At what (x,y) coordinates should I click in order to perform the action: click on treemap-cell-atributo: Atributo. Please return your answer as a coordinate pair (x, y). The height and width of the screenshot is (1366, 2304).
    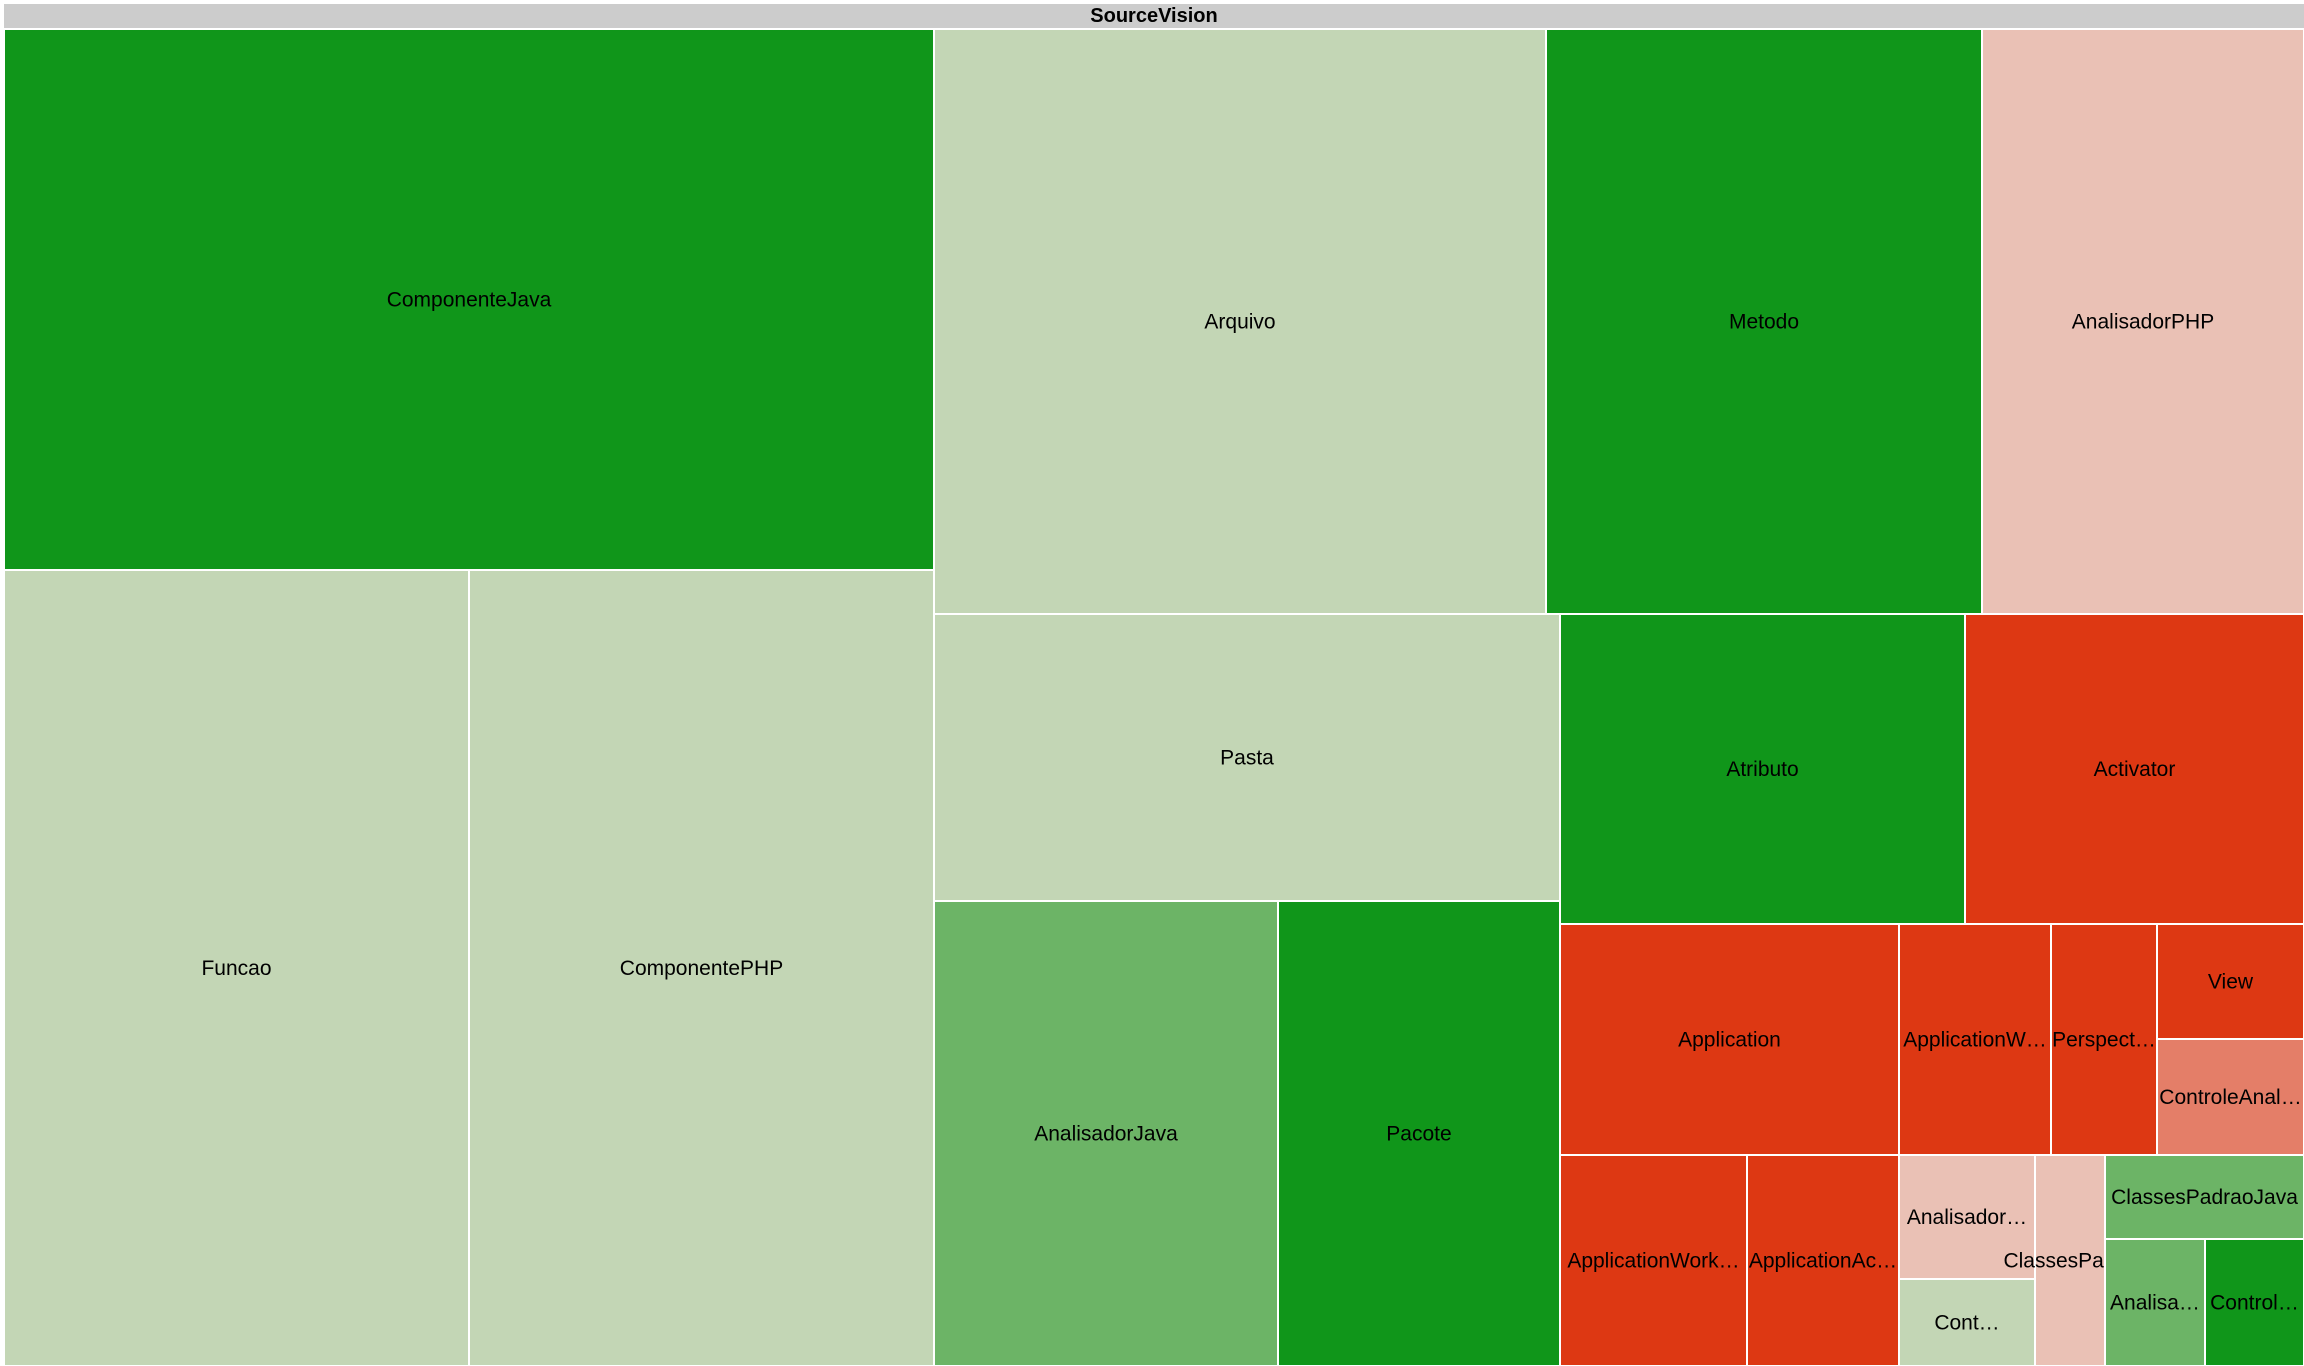
    Looking at the image, I should click on (1762, 769).